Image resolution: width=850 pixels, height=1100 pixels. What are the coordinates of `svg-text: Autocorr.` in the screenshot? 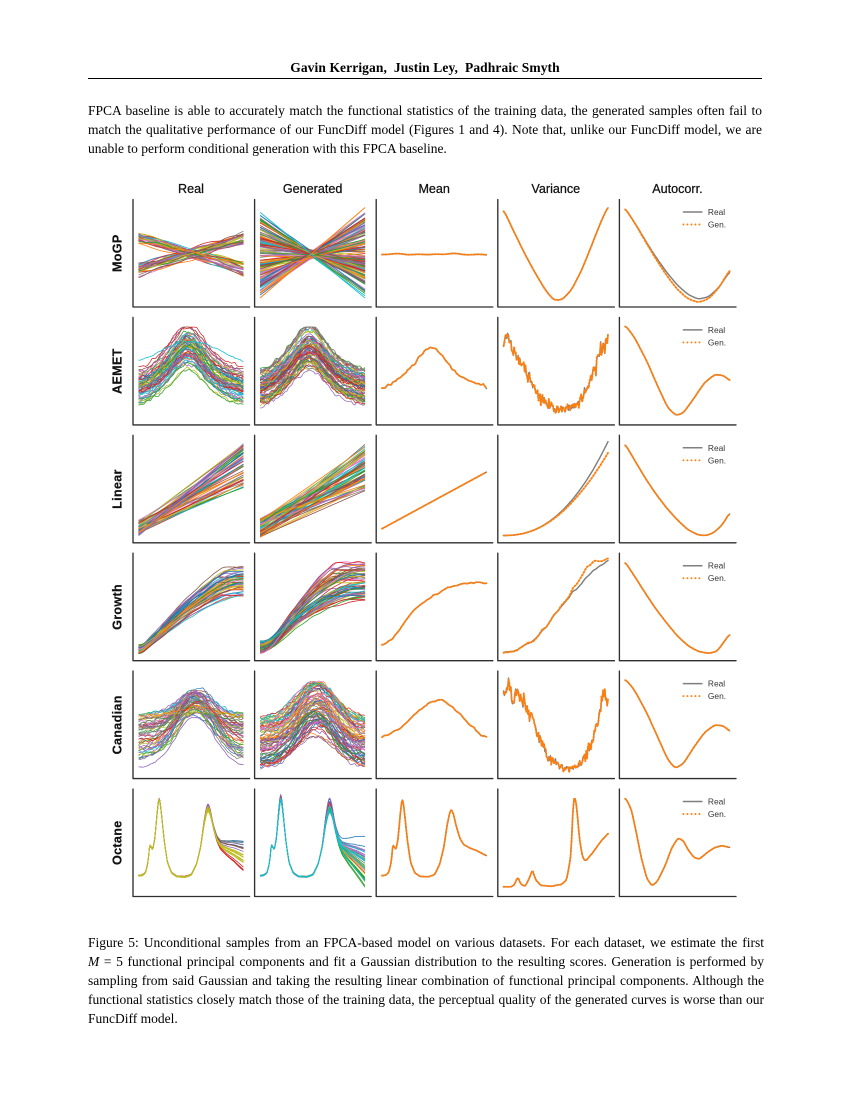 It's located at (677, 189).